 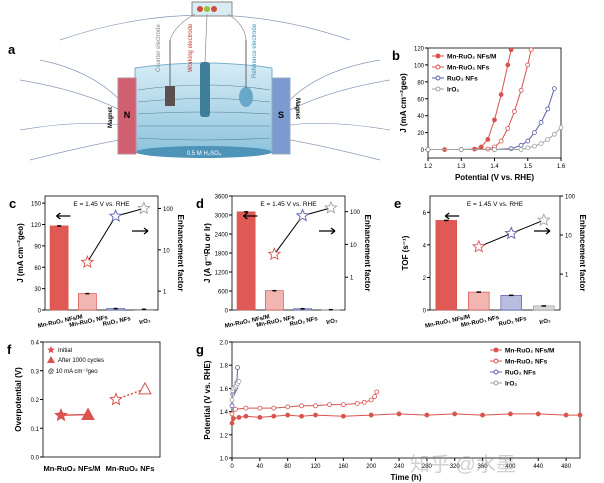 What do you see at coordinates (281, 115) in the screenshot?
I see `pole-s-label: S` at bounding box center [281, 115].